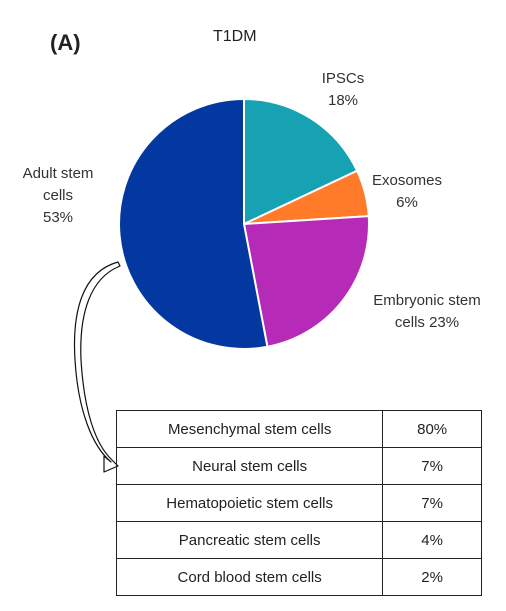  What do you see at coordinates (343, 78) in the screenshot?
I see `slice-label-line: IPSCs` at bounding box center [343, 78].